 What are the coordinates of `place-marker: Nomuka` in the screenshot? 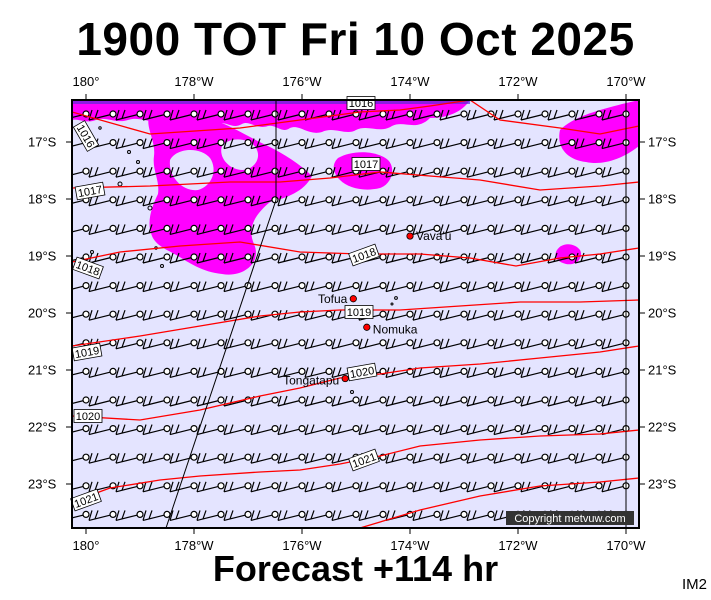 It's located at (390, 329).